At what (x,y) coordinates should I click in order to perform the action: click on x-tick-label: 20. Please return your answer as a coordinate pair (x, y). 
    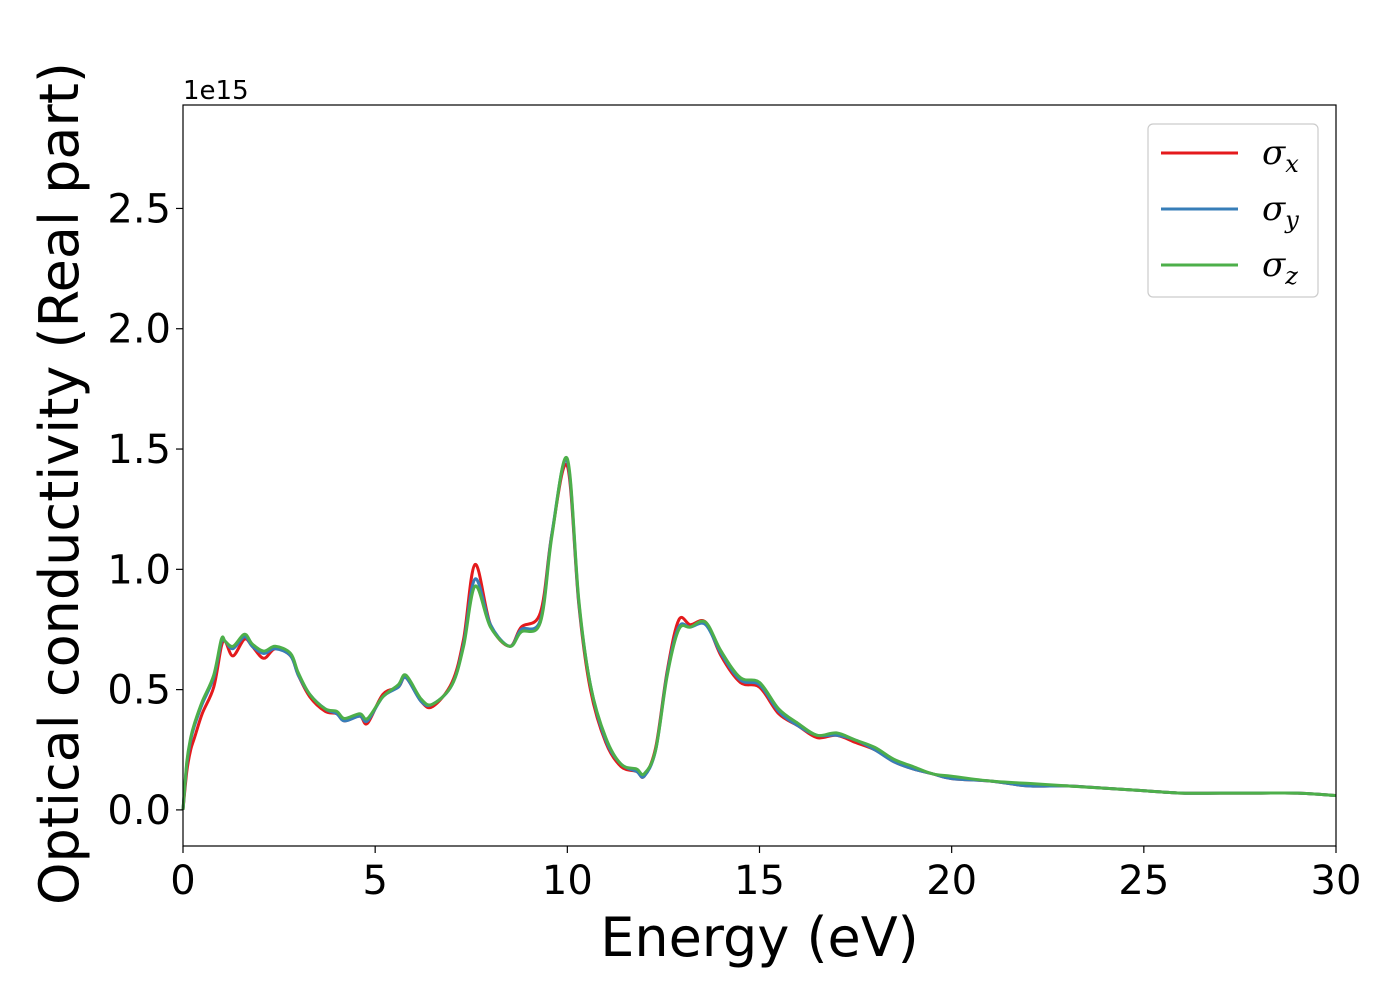
    Looking at the image, I should click on (951, 881).